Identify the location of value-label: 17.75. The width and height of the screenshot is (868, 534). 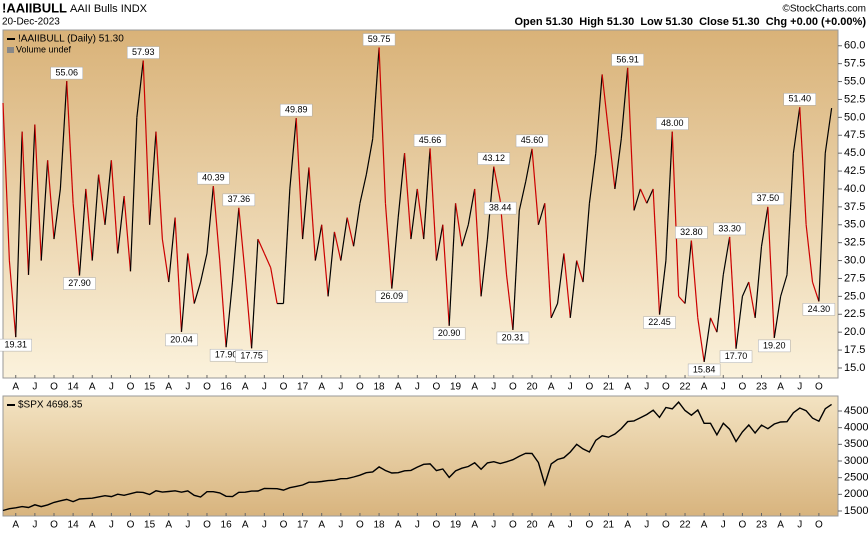
(251, 356).